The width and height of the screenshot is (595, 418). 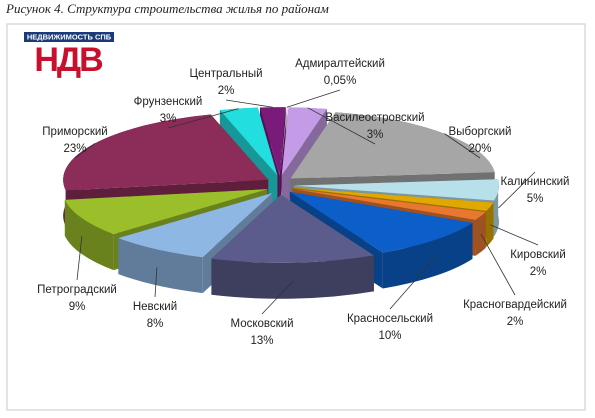 I want to click on slice-label: Приморский, so click(x=74, y=132).